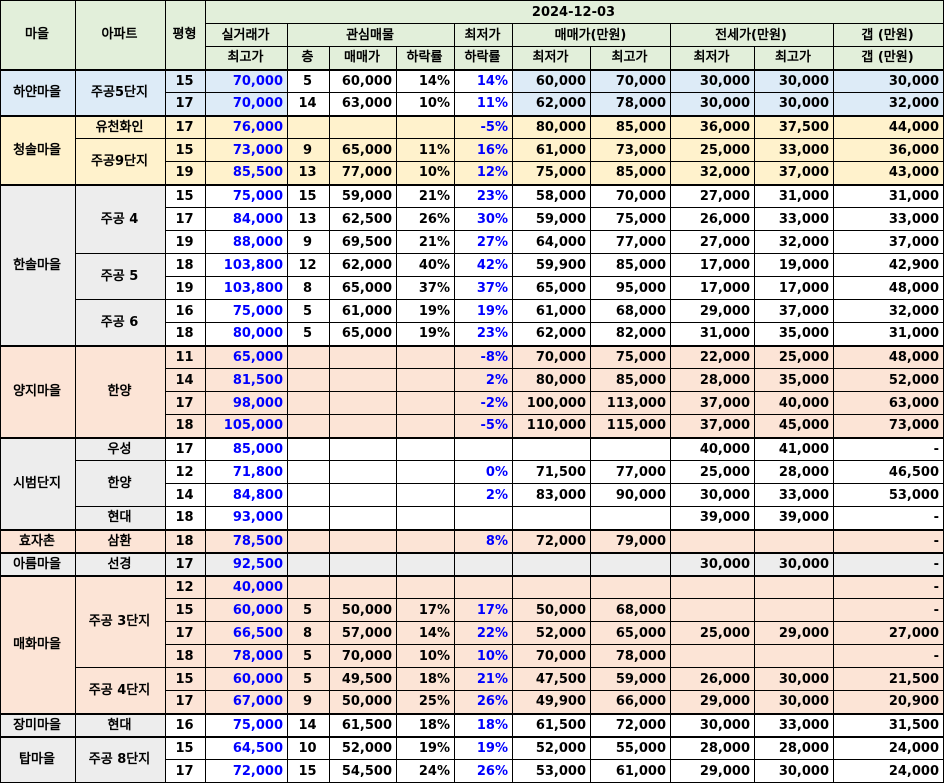 This screenshot has width=944, height=783. What do you see at coordinates (888, 242) in the screenshot?
I see `gap-cell: 37,000` at bounding box center [888, 242].